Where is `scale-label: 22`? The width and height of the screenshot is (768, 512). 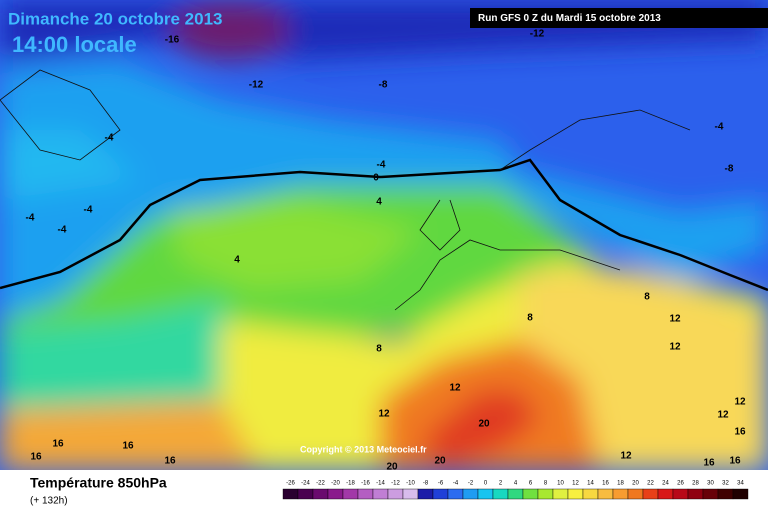 scale-label: 22 is located at coordinates (650, 484).